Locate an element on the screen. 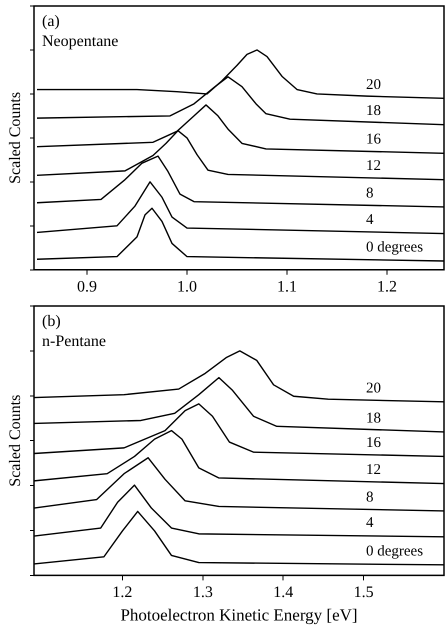 The width and height of the screenshot is (446, 632). x-axis-title: Photoelectron Kinetic Energy [eV] is located at coordinates (239, 614).